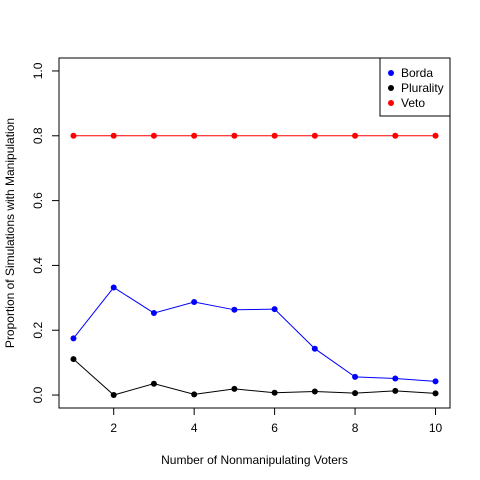 The height and width of the screenshot is (480, 480). I want to click on x-axis-title: Number of Nonmanipulating Voters, so click(254, 460).